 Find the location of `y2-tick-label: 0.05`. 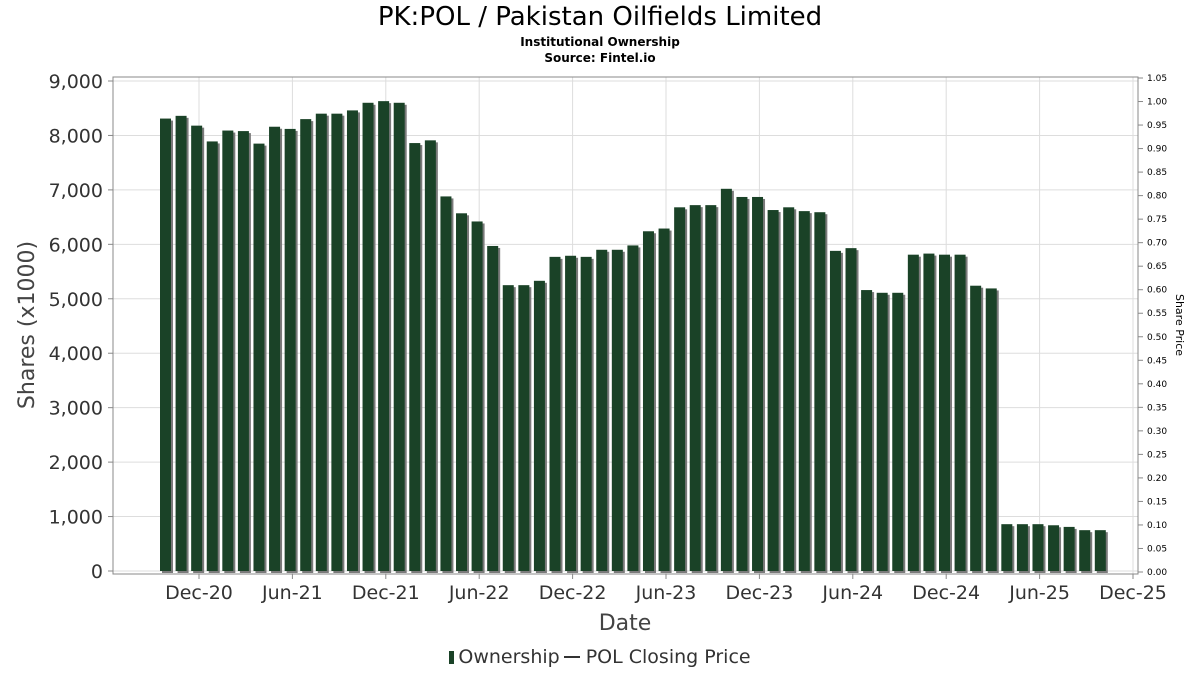

y2-tick-label: 0.05 is located at coordinates (1157, 549).